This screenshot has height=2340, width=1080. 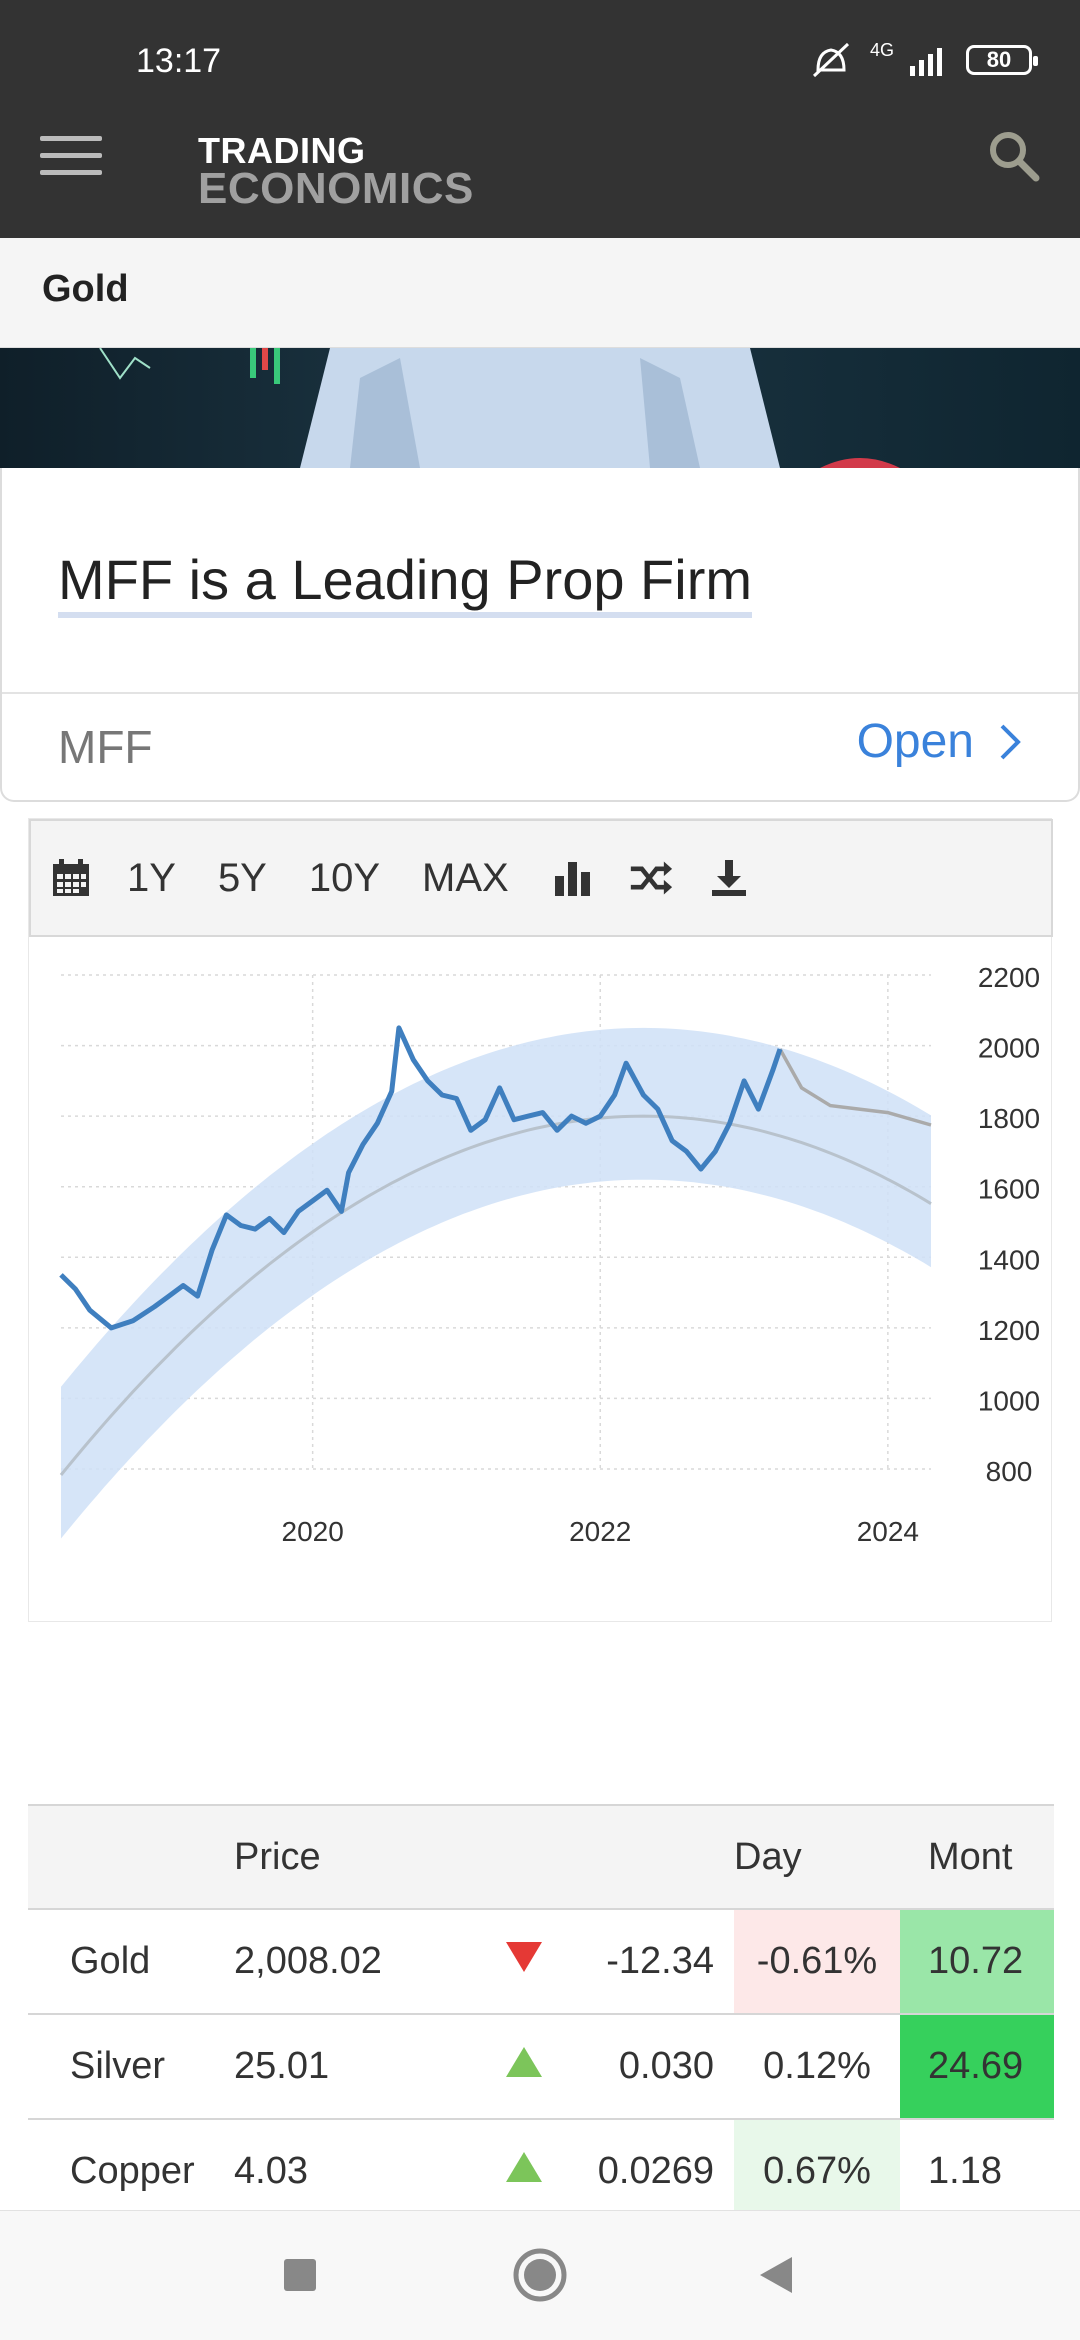 I want to click on status-icons: 4G 80, so click(x=923, y=59).